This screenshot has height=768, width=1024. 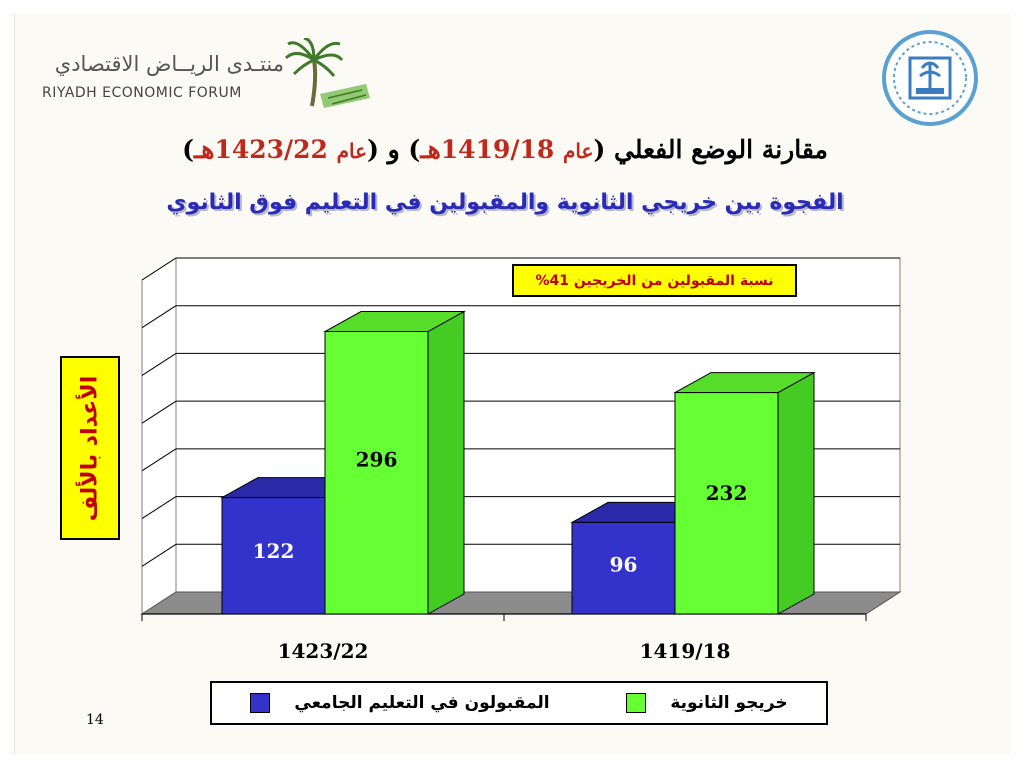 What do you see at coordinates (721, 149) in the screenshot?
I see `title-text: مقارنة الوضع الفعلي` at bounding box center [721, 149].